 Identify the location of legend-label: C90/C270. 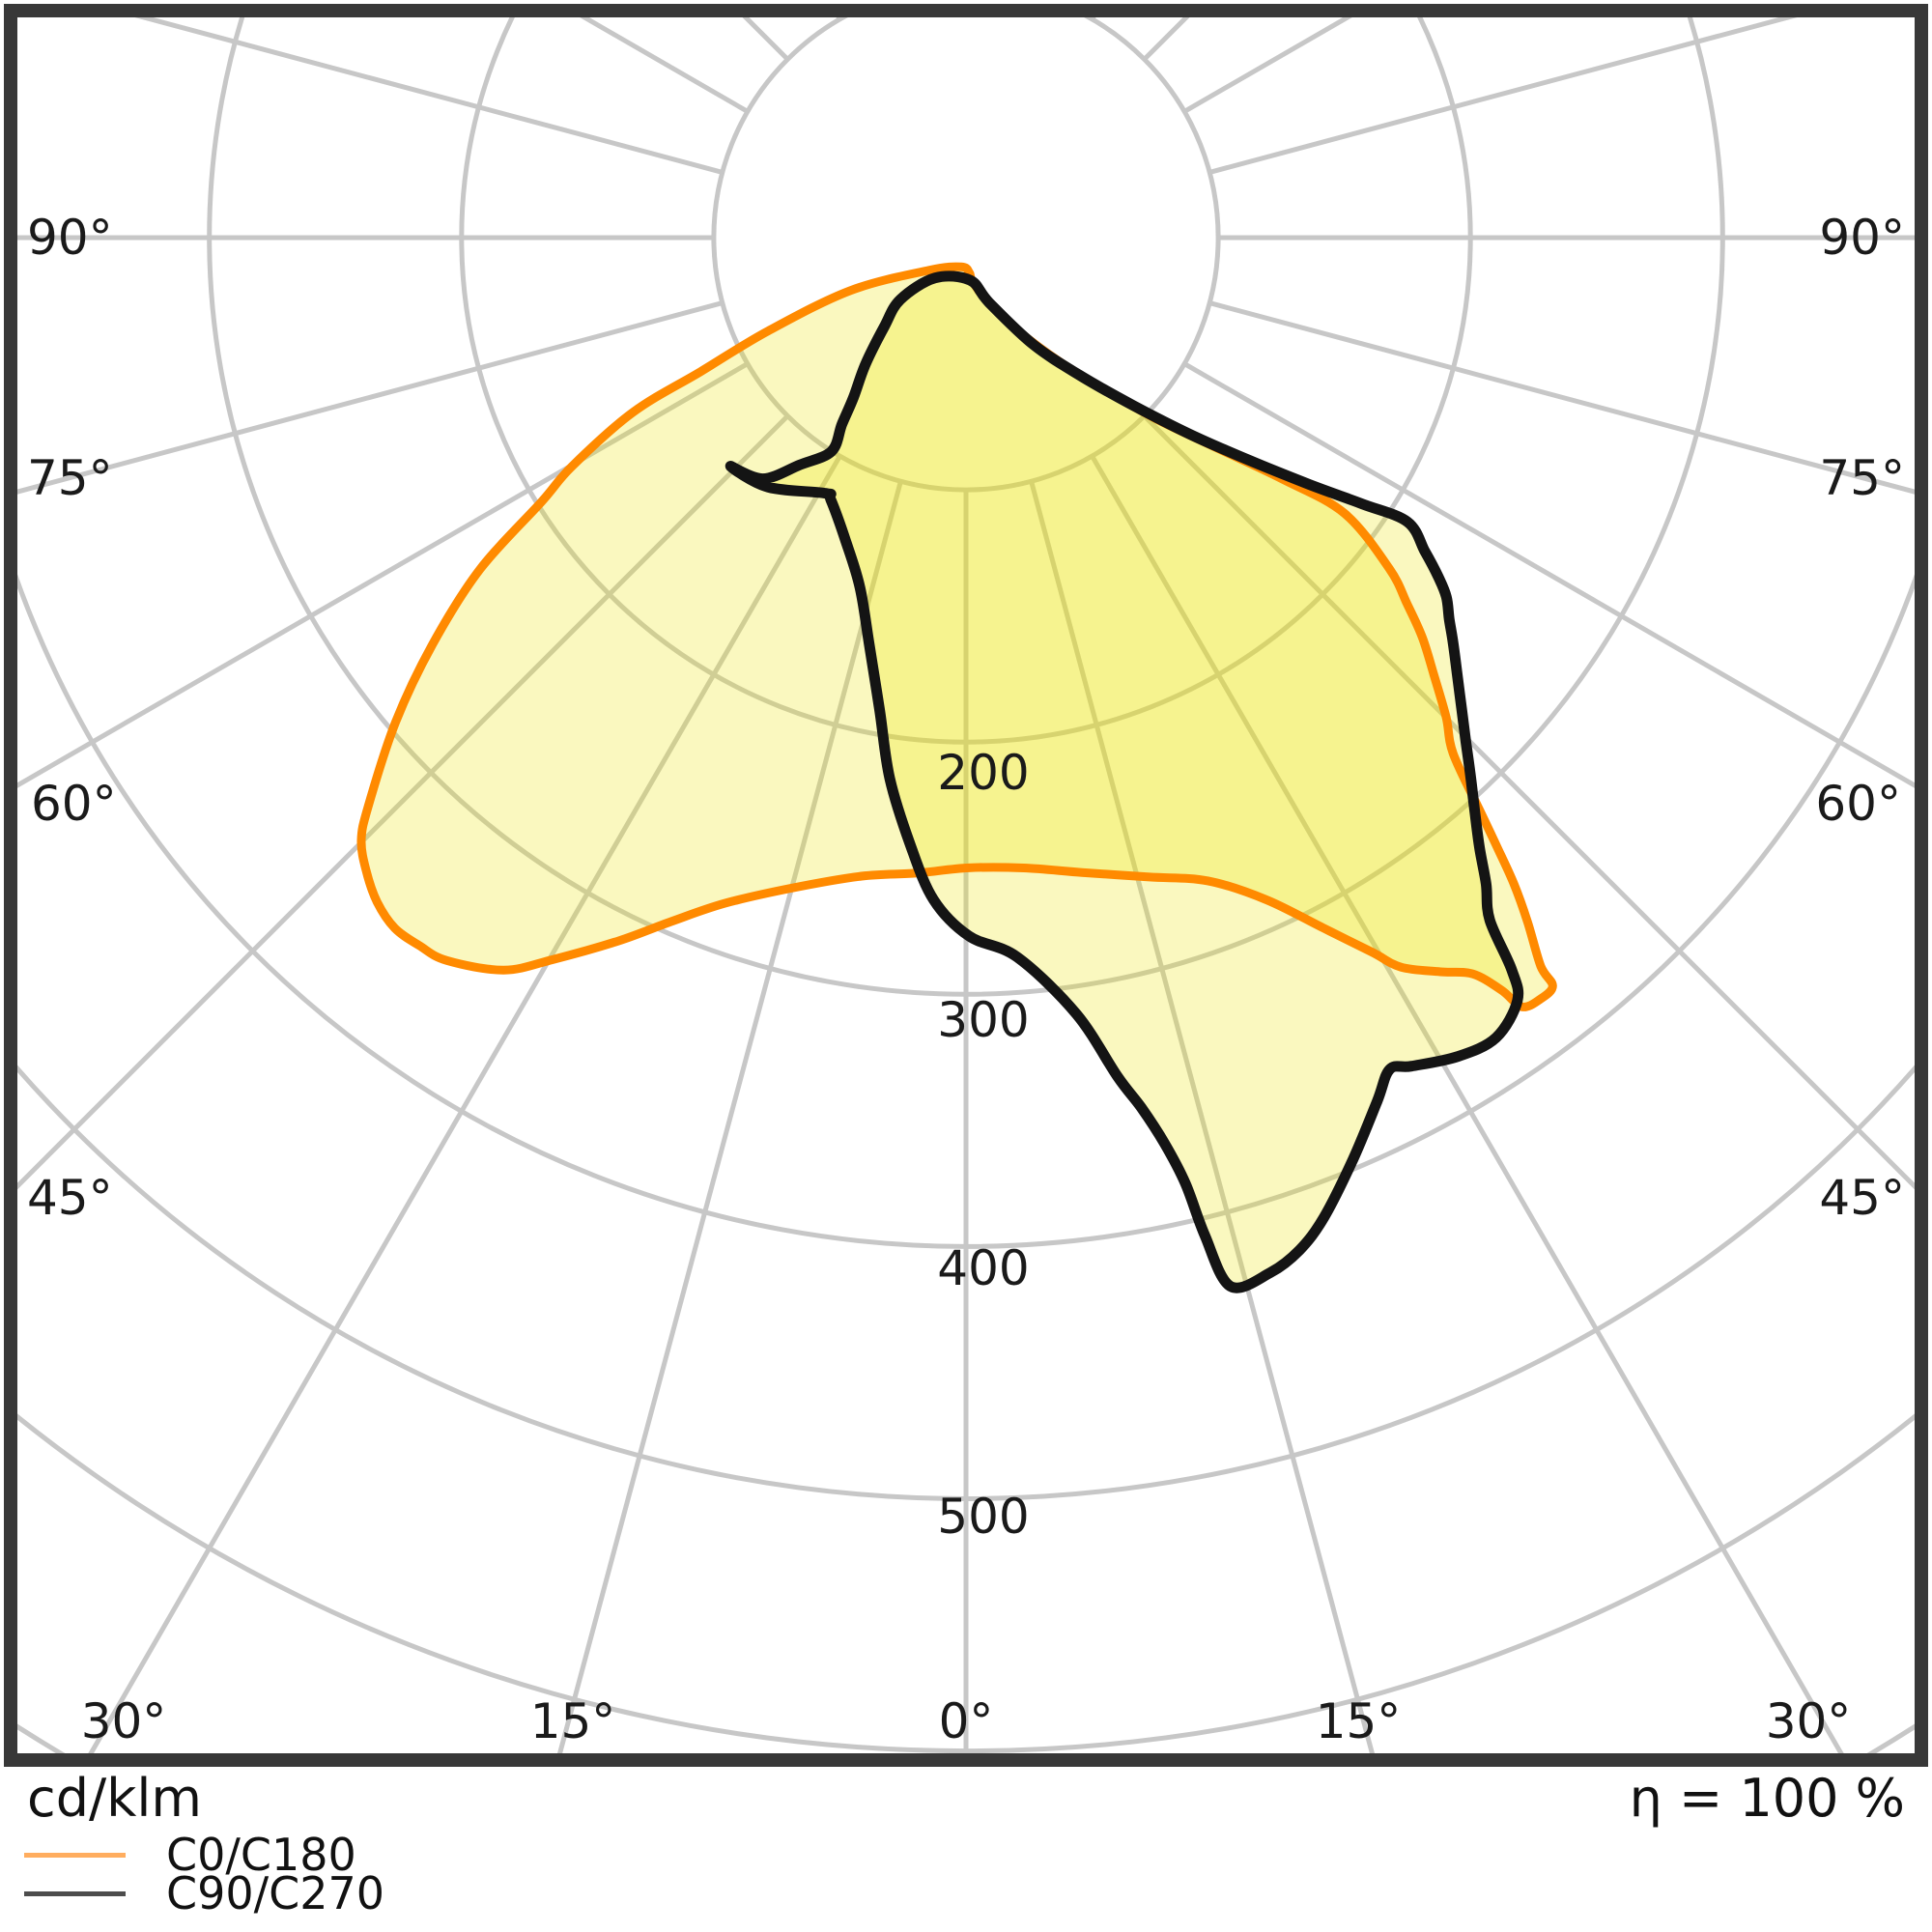
(275, 1893).